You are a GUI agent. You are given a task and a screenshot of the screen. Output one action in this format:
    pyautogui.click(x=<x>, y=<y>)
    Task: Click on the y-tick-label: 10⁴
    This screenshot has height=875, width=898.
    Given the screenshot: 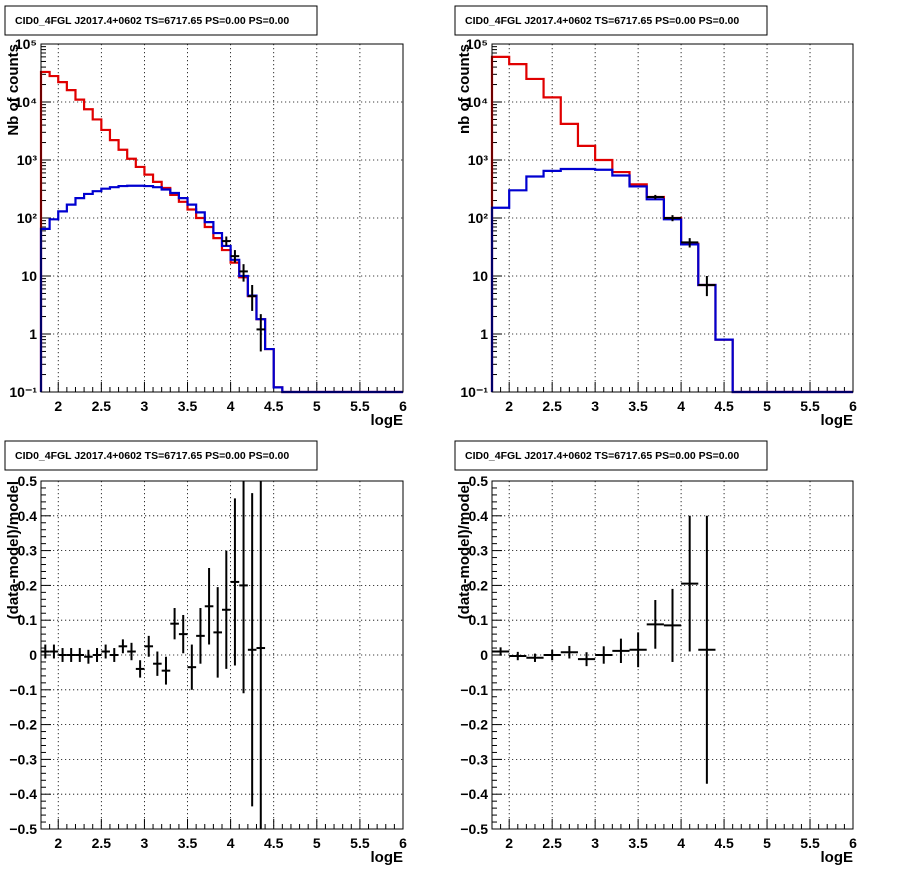 What is the action you would take?
    pyautogui.click(x=477, y=102)
    